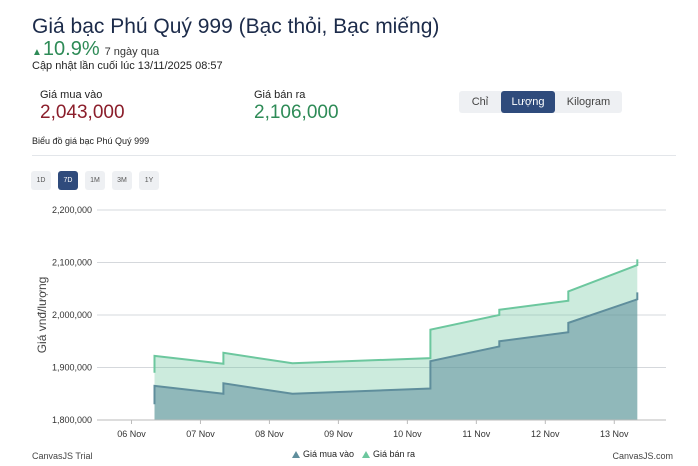 The height and width of the screenshot is (466, 698). Describe the element at coordinates (280, 95) in the screenshot. I see `sell-price-label: Giá bán ra` at that location.